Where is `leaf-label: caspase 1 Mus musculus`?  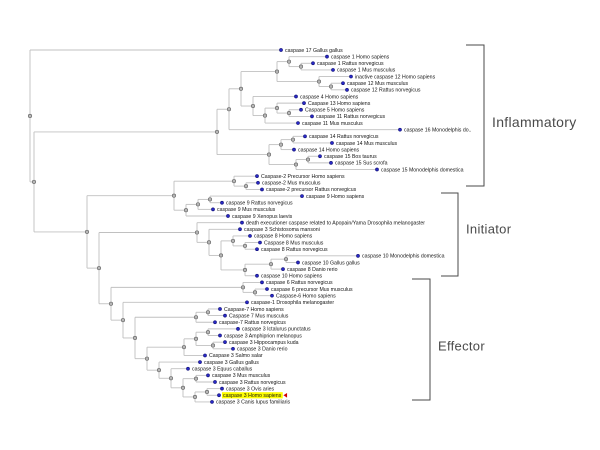 leaf-label: caspase 1 Mus musculus is located at coordinates (366, 71).